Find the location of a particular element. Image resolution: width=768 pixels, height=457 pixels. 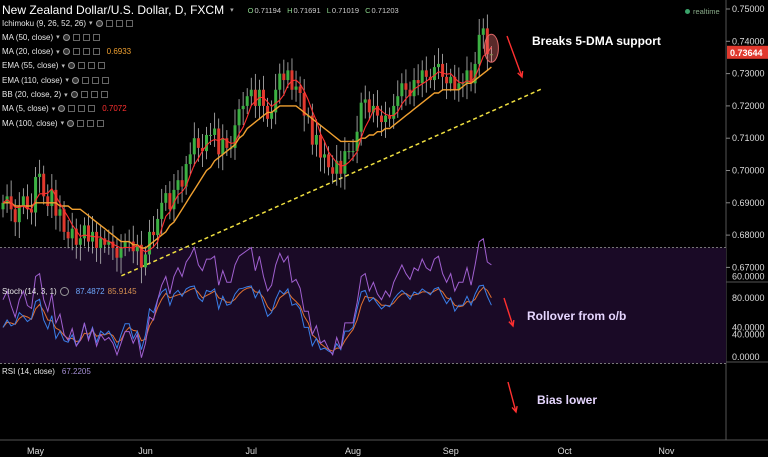

indicator-row: EMA (110, close) ▾ is located at coordinates (55, 80).